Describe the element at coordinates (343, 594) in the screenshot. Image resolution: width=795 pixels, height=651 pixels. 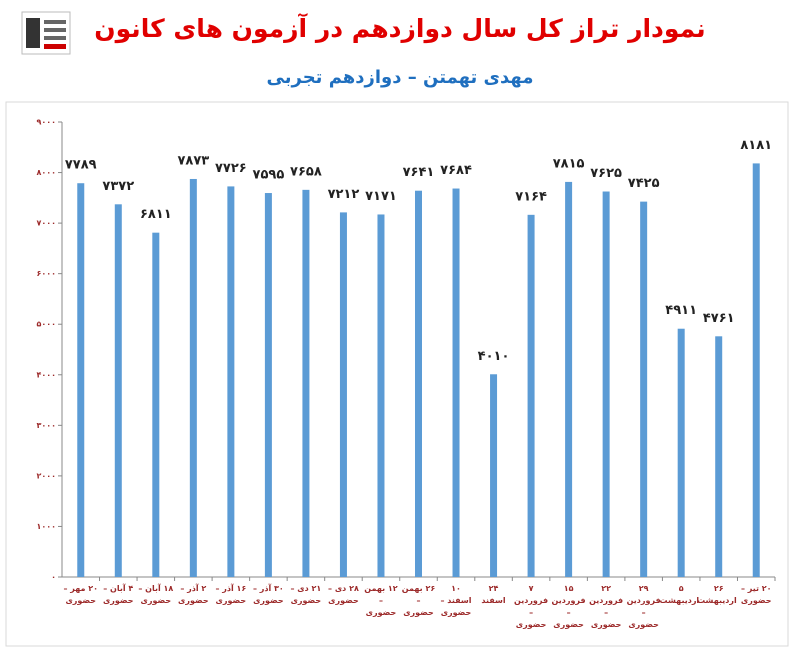
I see `x-tick-label: ۲۸ دی – حضوری` at that location.